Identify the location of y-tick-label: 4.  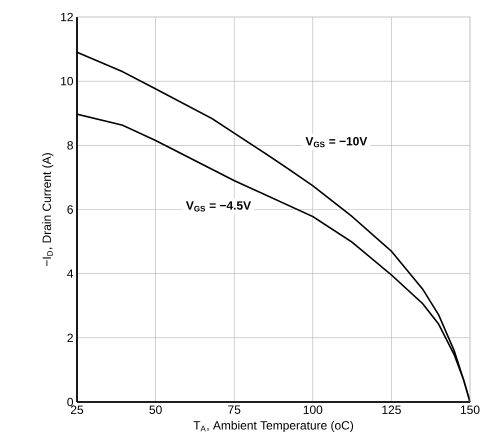
(70, 274).